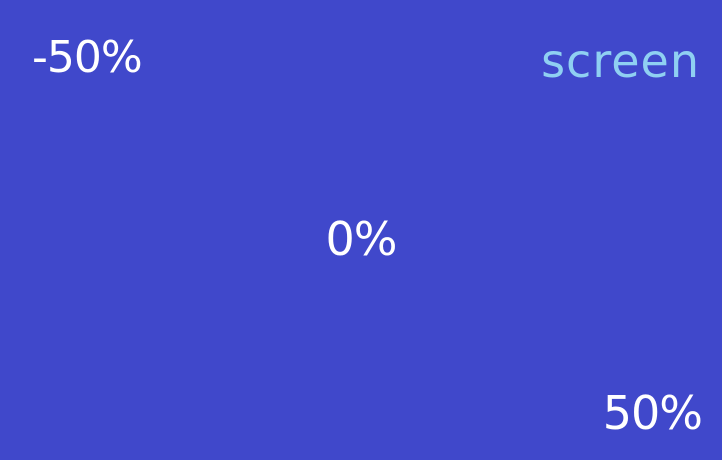 This screenshot has height=460, width=722. Describe the element at coordinates (361, 239) in the screenshot. I see `offset-label-zero: 0%` at that location.